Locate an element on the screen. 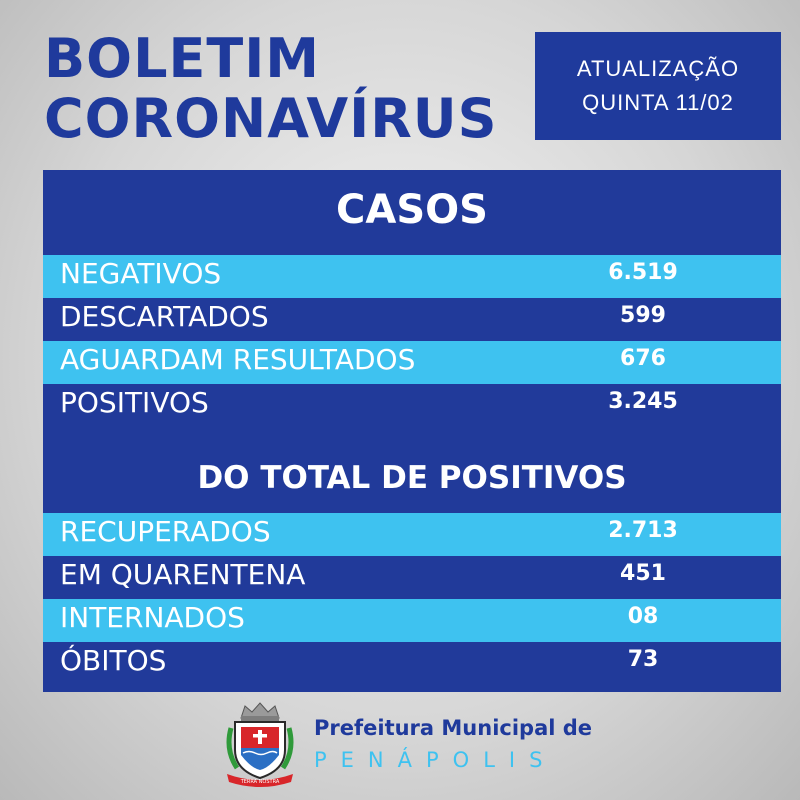 The width and height of the screenshot is (800, 800). row-value: 451 is located at coordinates (643, 573).